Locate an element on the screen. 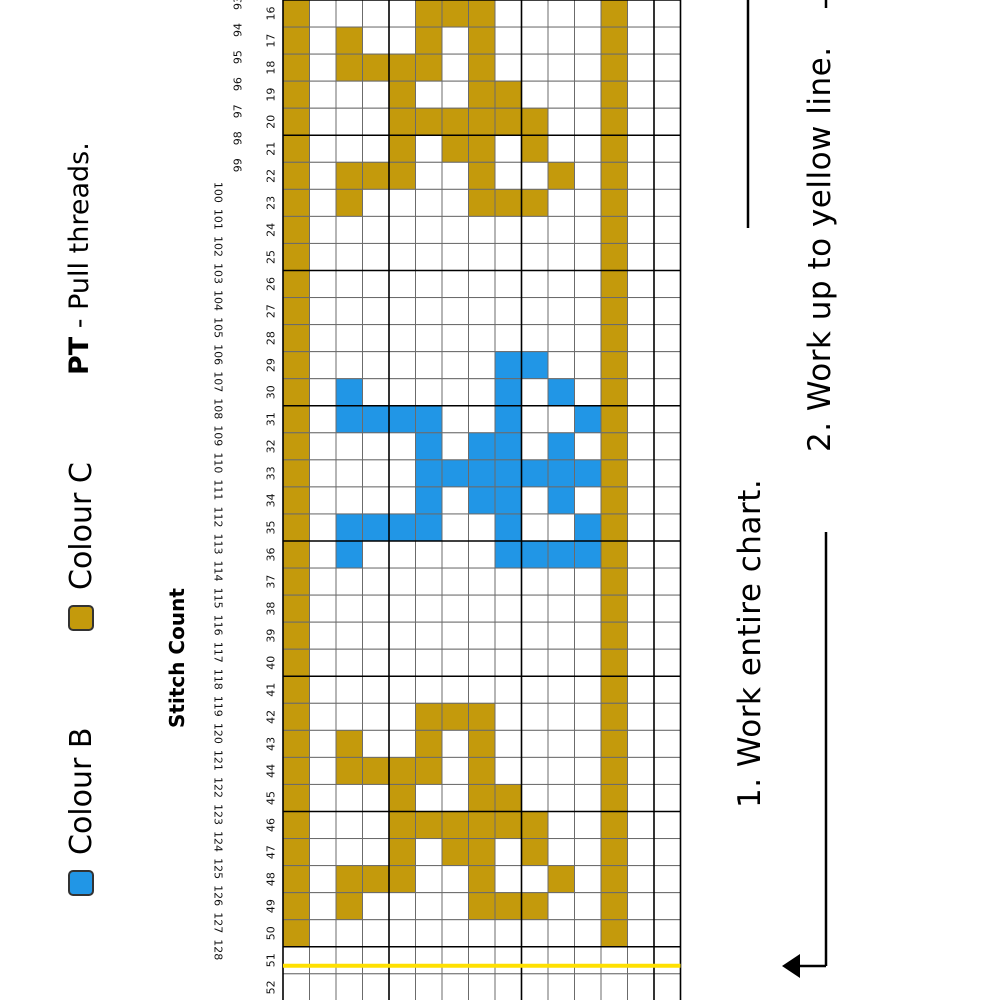 This screenshot has width=1000, height=1000. pull-threads-note: PT - Pull threads. is located at coordinates (79, 258).